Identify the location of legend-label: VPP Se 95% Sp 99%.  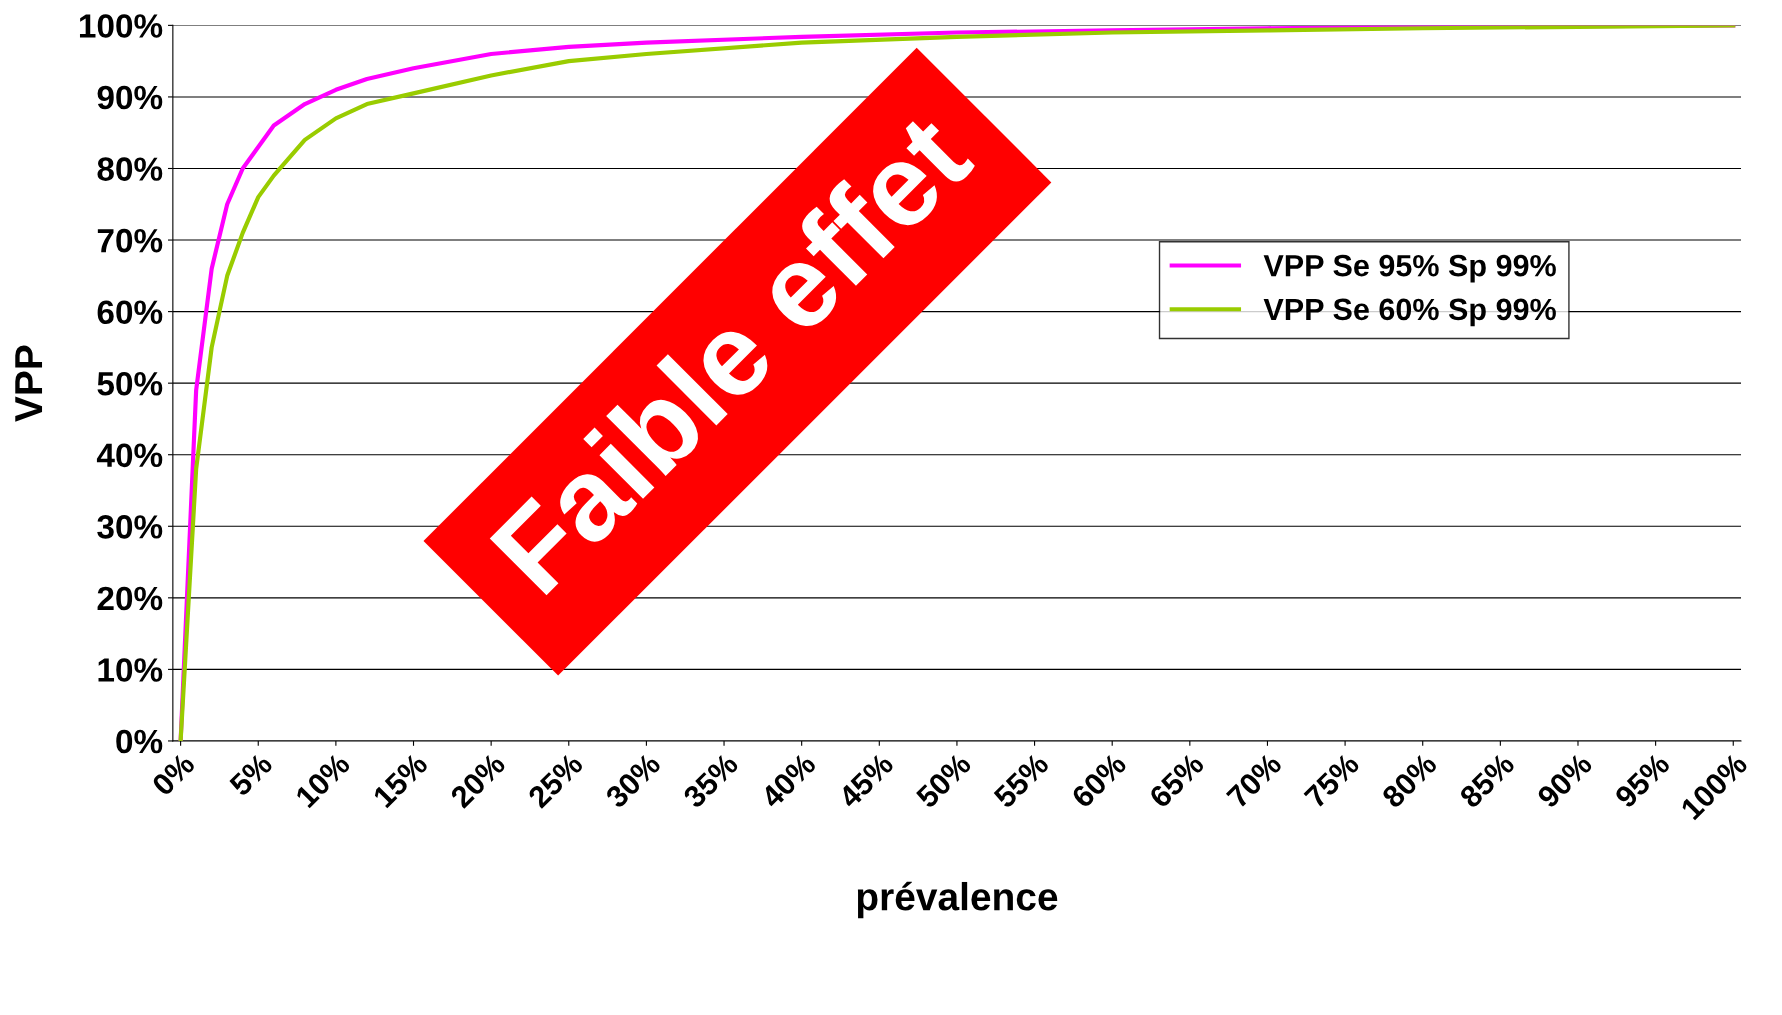
(1409, 268).